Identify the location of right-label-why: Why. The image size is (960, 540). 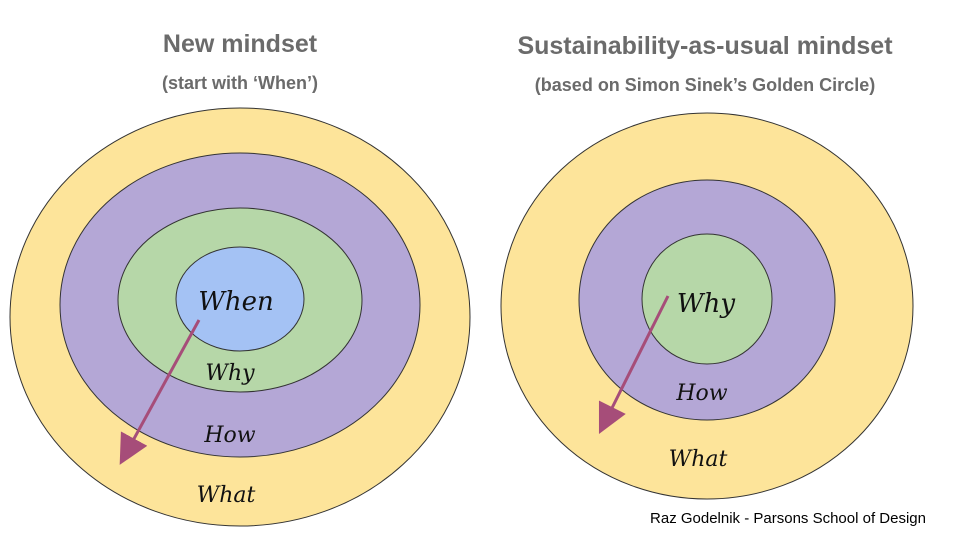
(706, 304).